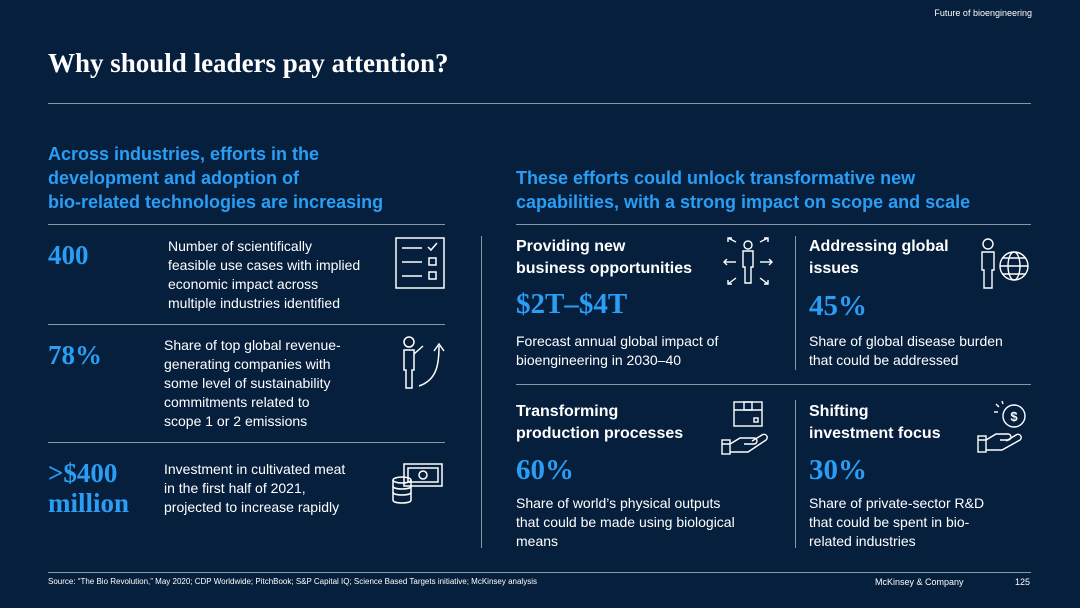 This screenshot has height=608, width=1080. Describe the element at coordinates (539, 103) in the screenshot. I see `title-divider` at that location.